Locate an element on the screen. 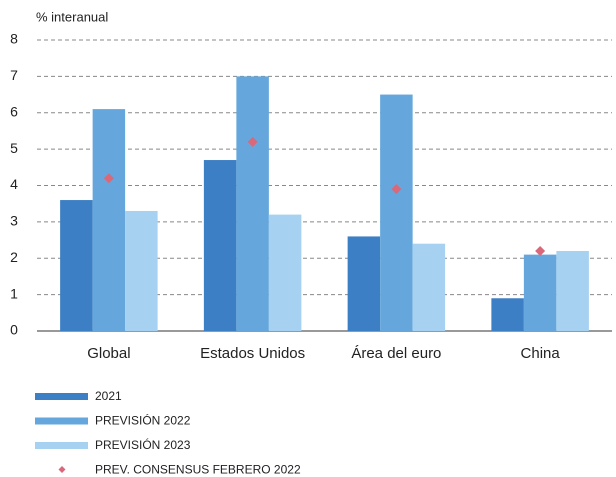 This screenshot has width=616, height=477. y-axis-label: % interanual is located at coordinates (72, 16).